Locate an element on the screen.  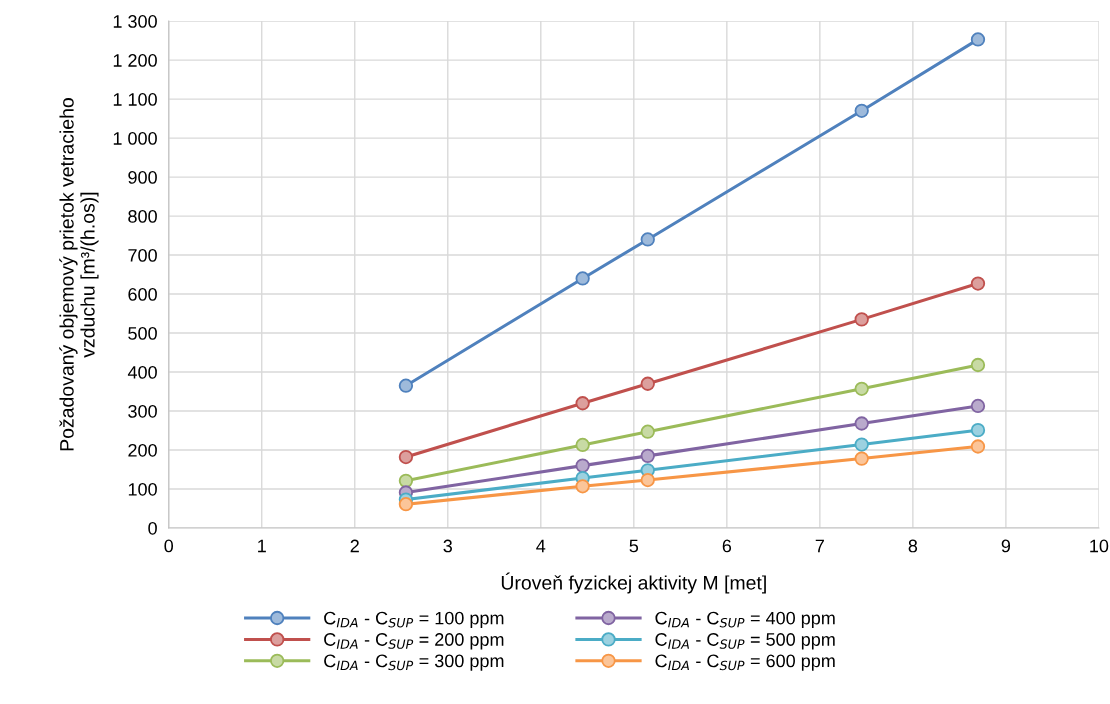
x-tick-label: 7 is located at coordinates (819, 546).